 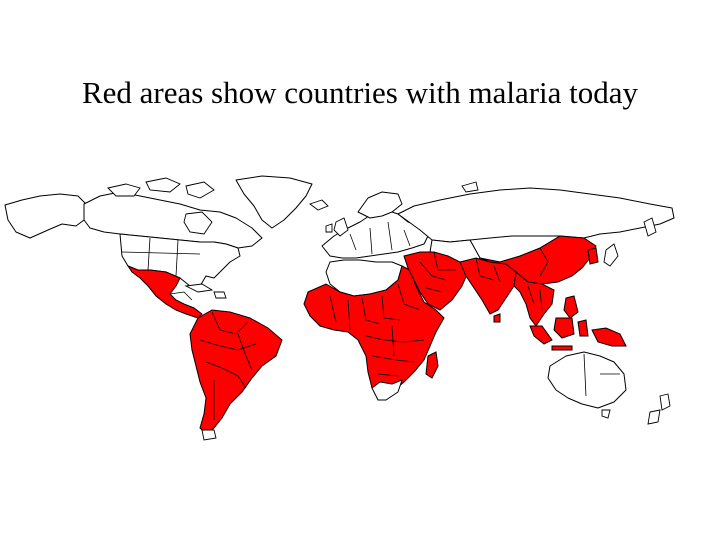 What do you see at coordinates (220, 295) in the screenshot?
I see `hispaniola` at bounding box center [220, 295].